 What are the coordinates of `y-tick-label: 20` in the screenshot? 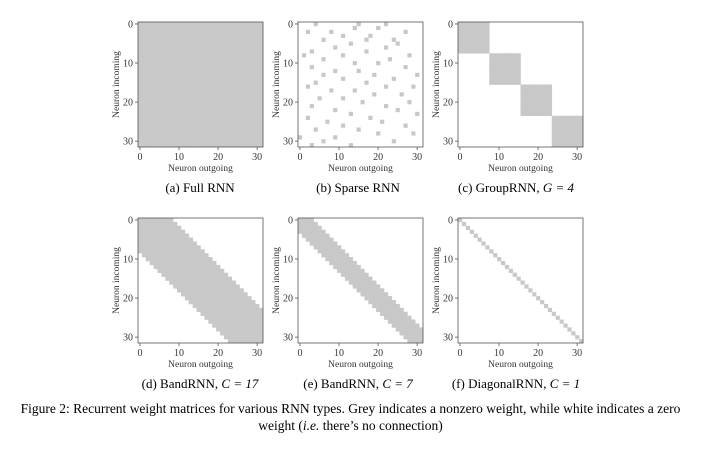 It's located at (288, 299).